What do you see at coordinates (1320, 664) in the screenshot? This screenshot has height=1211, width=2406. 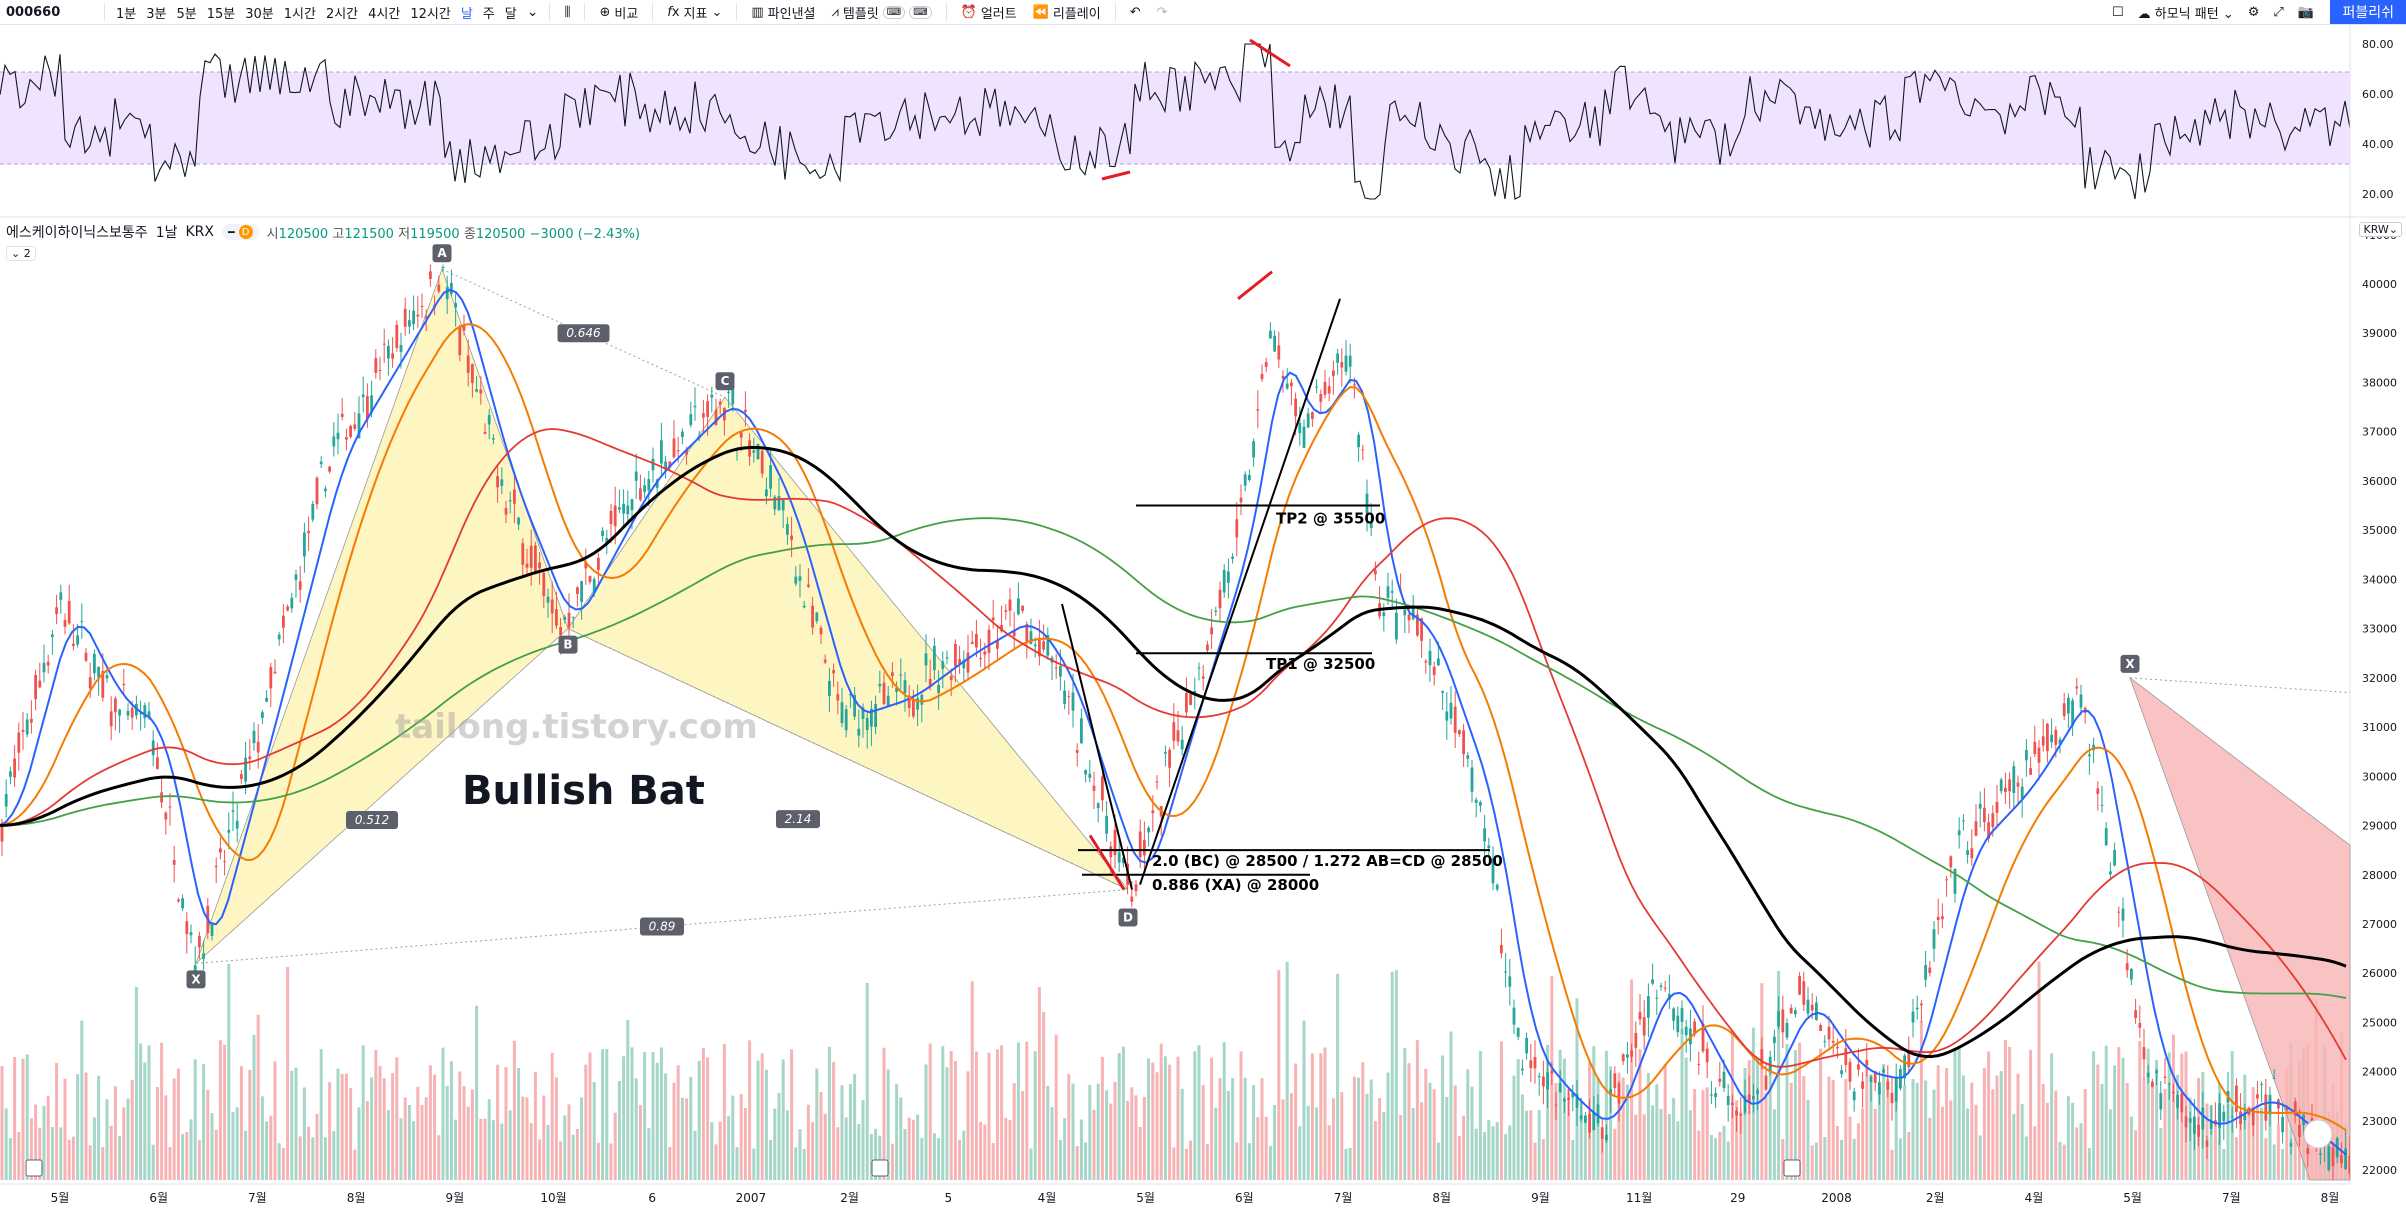 I see `level-label: TP1 @ 32500` at bounding box center [1320, 664].